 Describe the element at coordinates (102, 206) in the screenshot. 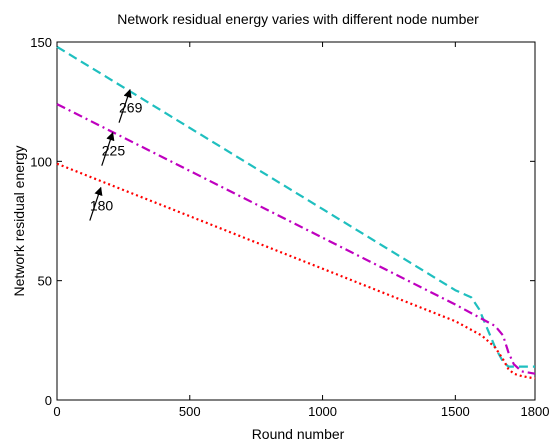

I see `annotation-label: 180` at that location.